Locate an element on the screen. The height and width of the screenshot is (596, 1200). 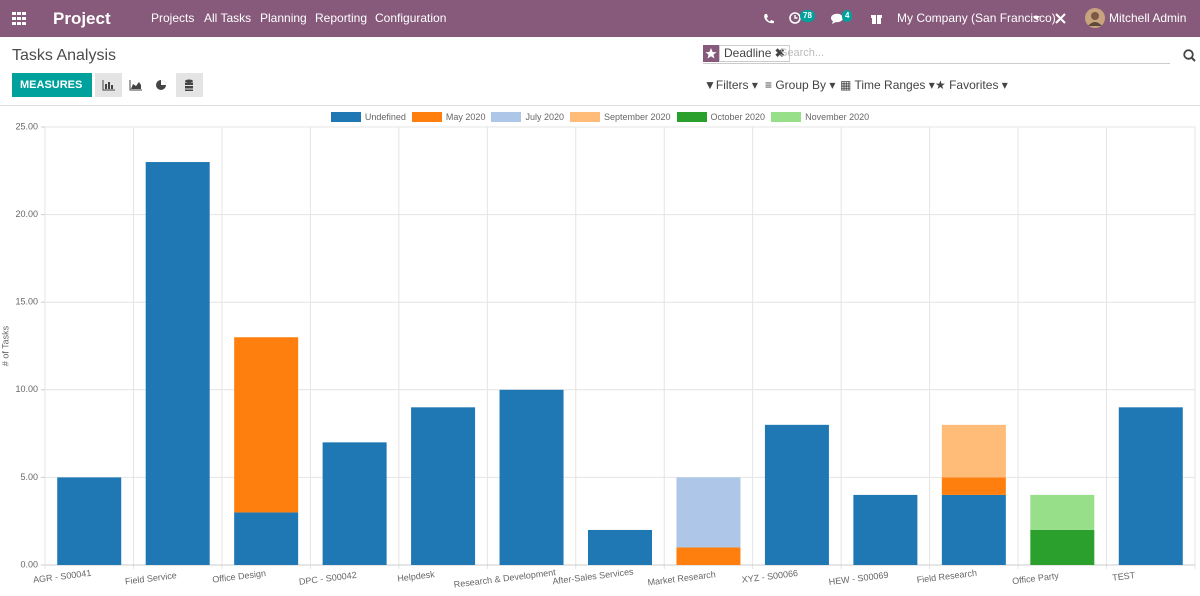
menu-item: Reporting is located at coordinates (341, 18).